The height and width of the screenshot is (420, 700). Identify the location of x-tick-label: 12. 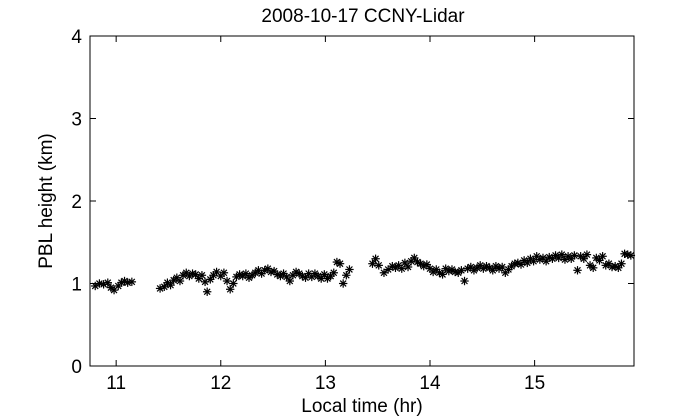
(220, 383).